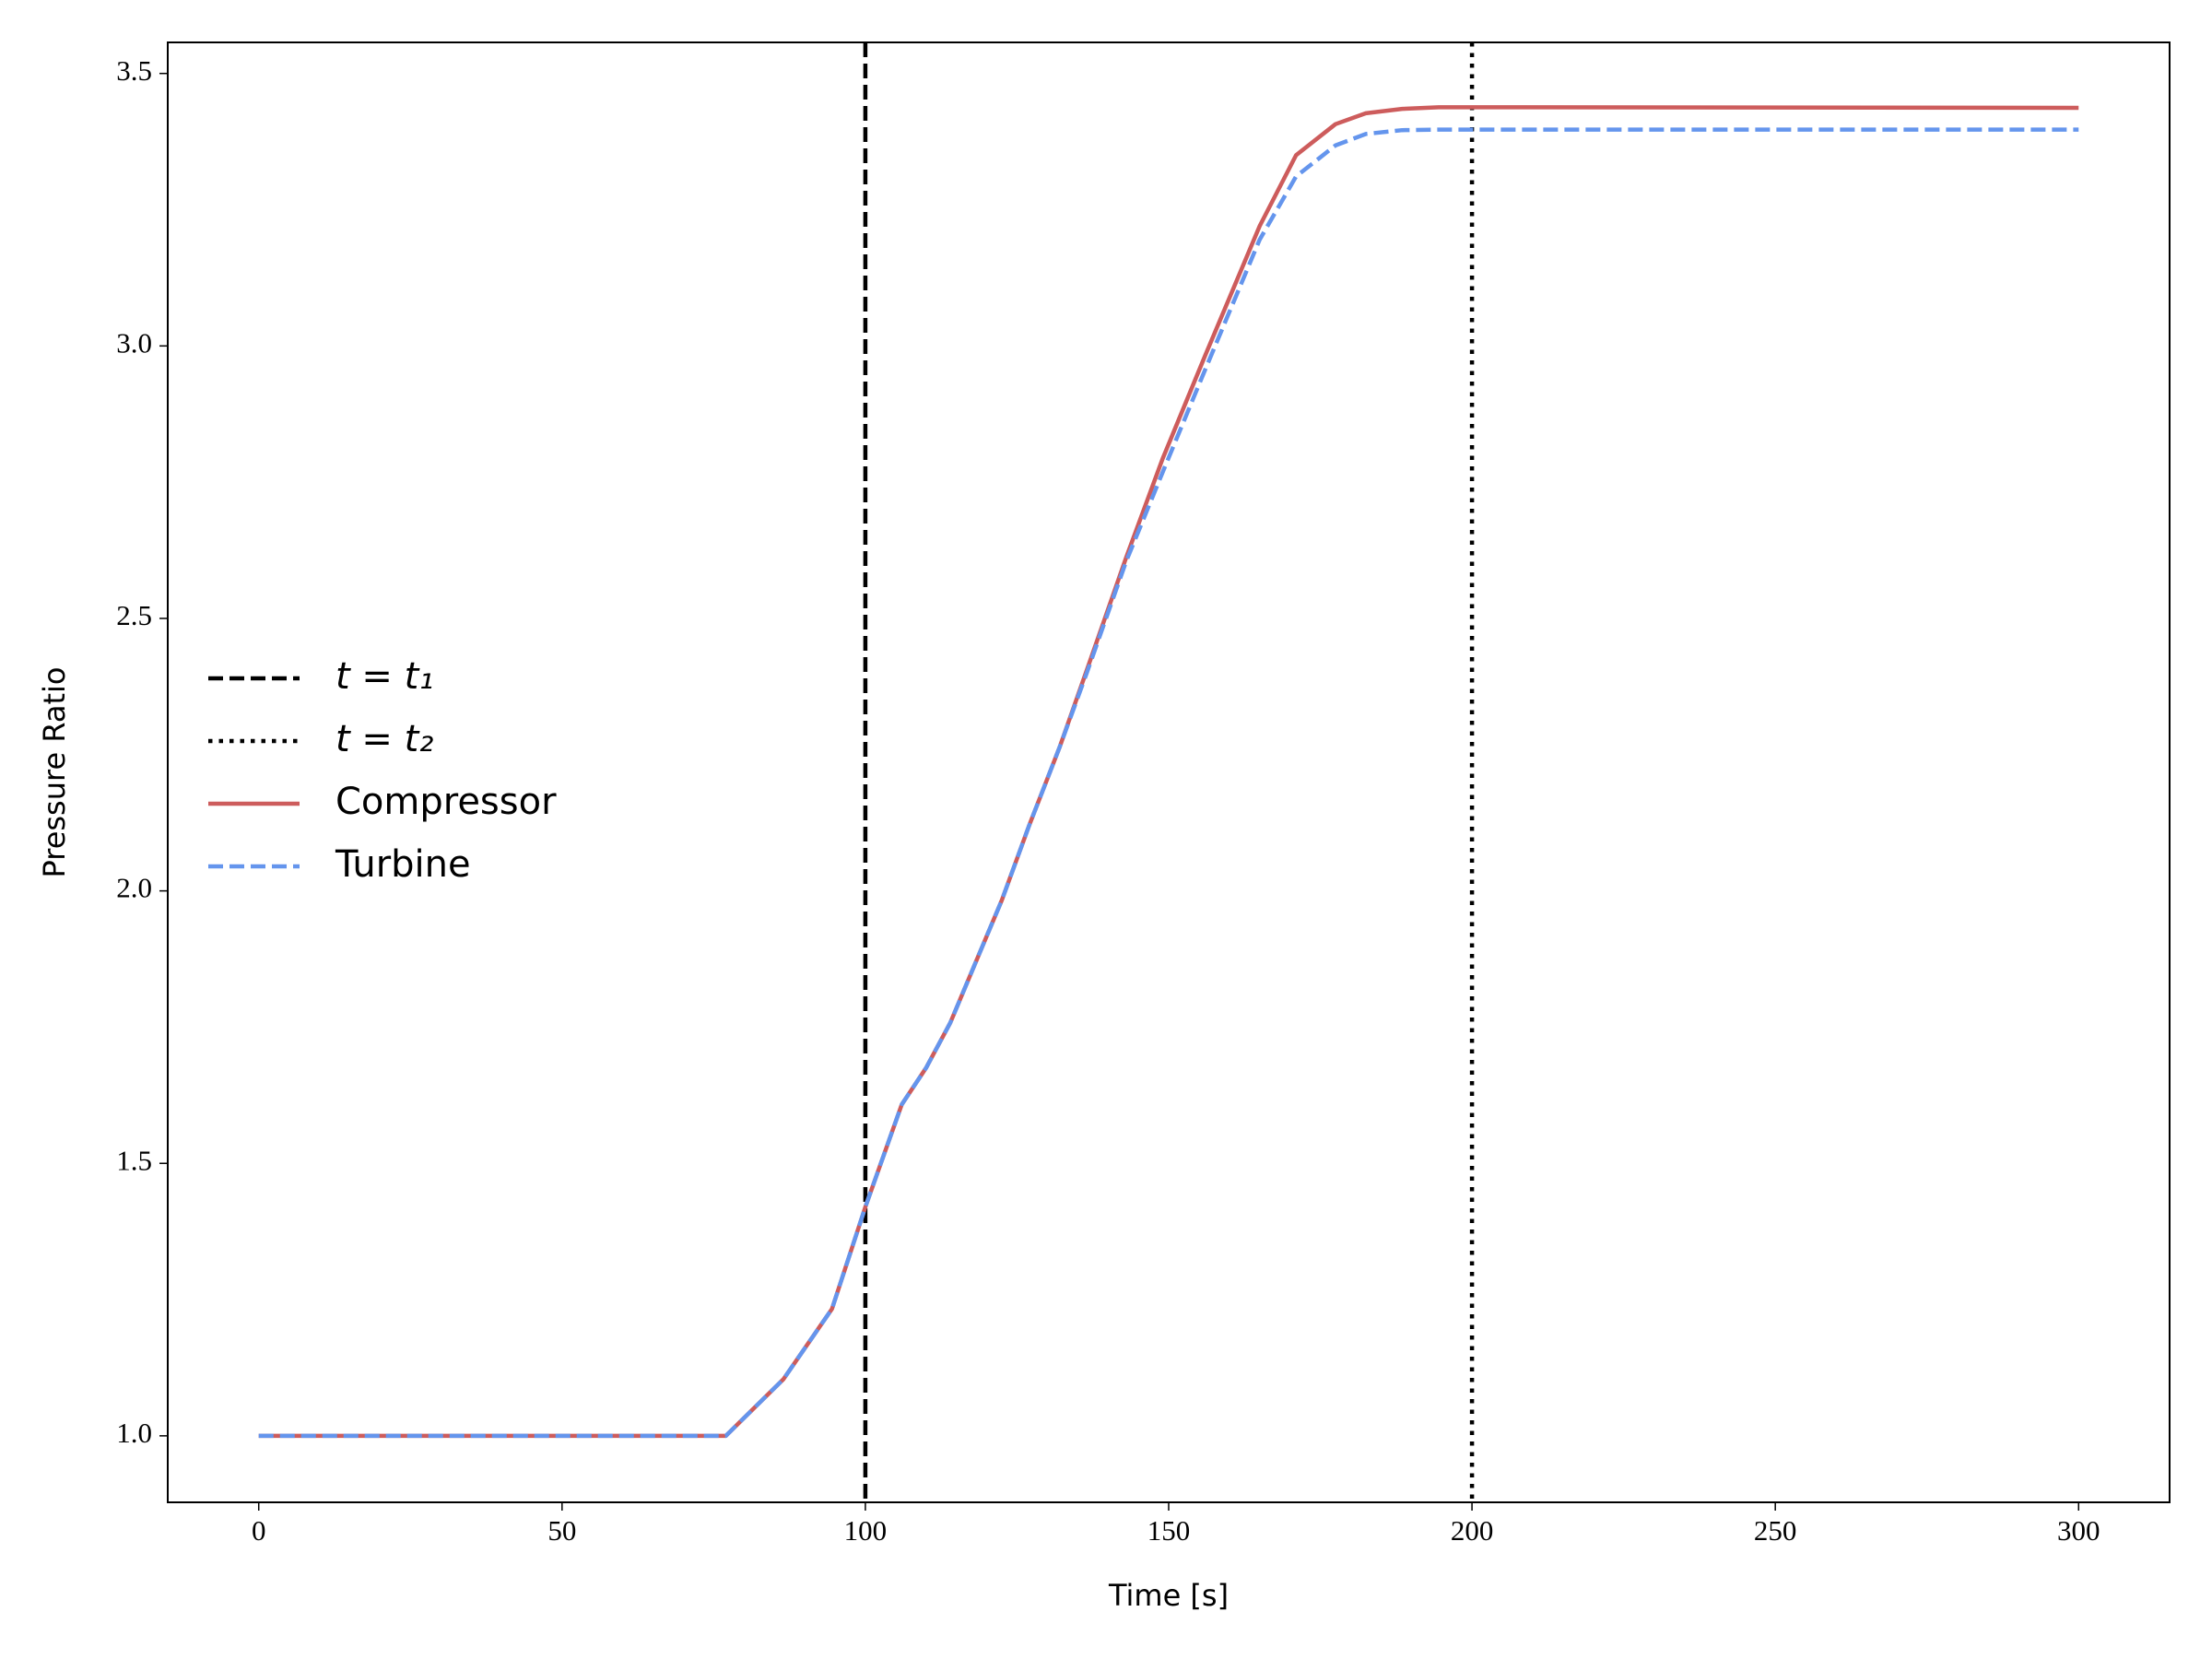 The height and width of the screenshot is (1659, 2212). I want to click on y-tick-label: 1.0, so click(134, 1433).